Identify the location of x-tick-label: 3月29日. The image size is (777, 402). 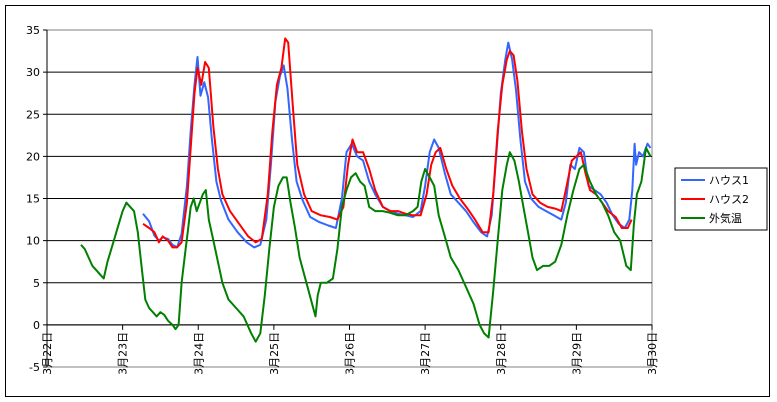
(576, 353).